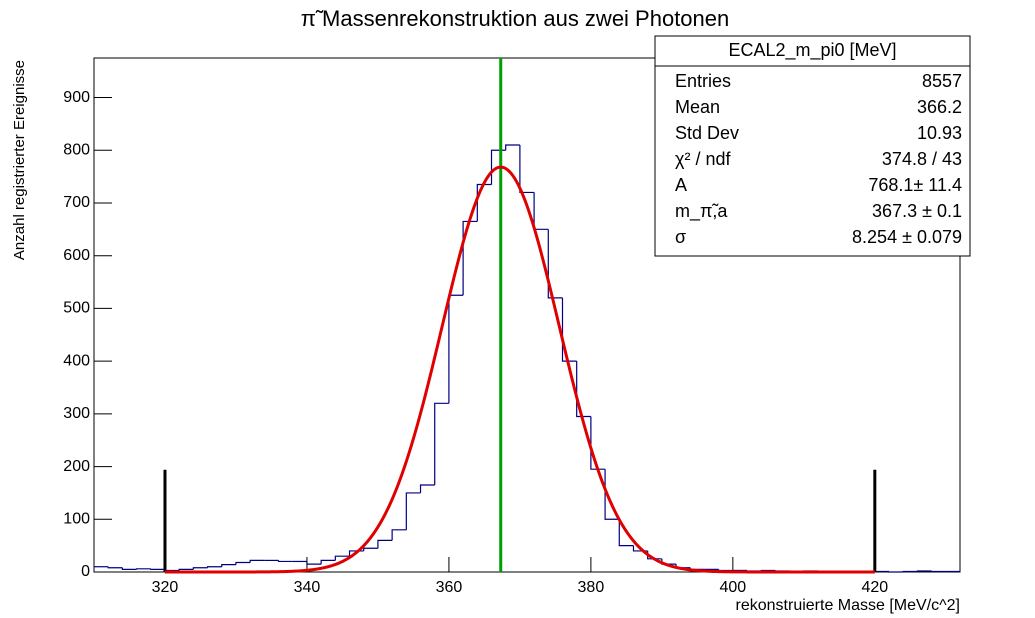 The height and width of the screenshot is (618, 1035). Describe the element at coordinates (812, 50) in the screenshot. I see `stats-title: ECAL2_m_pi0 [MeV]` at that location.